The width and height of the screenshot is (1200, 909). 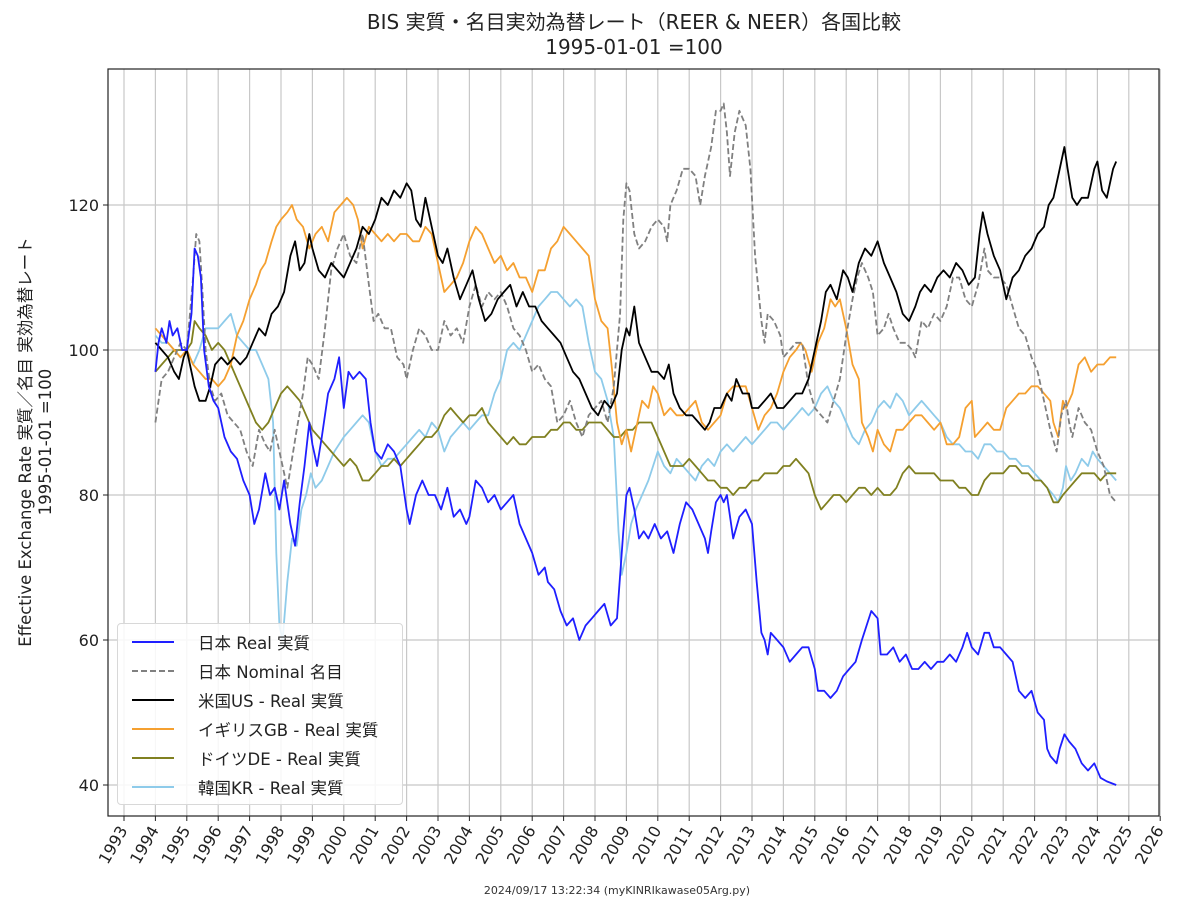 What do you see at coordinates (1055, 845) in the screenshot?
I see `x-tick-label: 2023` at bounding box center [1055, 845].